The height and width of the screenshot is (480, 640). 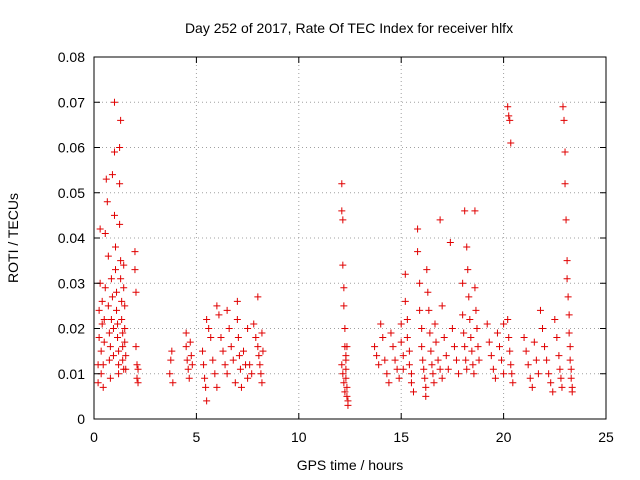 I want to click on x-tick-label: 5, so click(x=197, y=437).